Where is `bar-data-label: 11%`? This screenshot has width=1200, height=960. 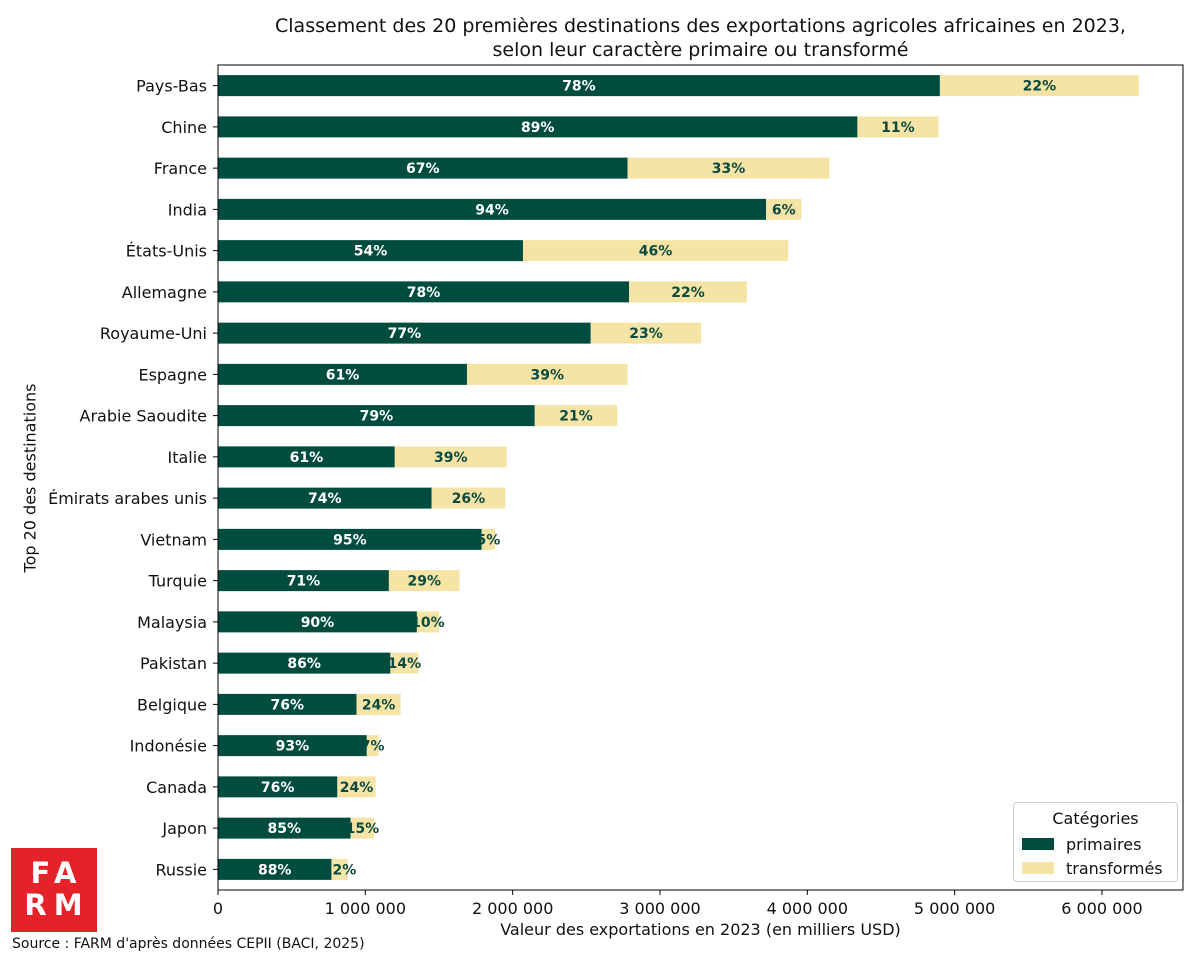
bar-data-label: 11% is located at coordinates (898, 128).